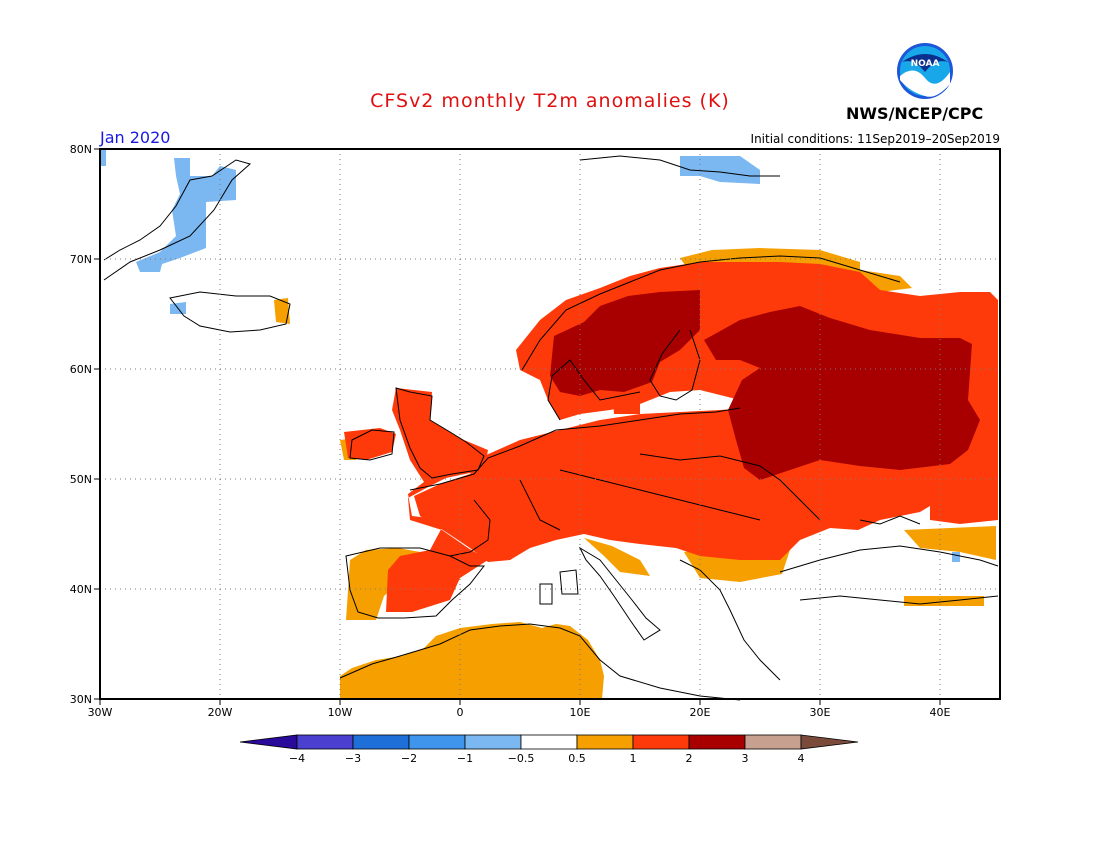 The height and width of the screenshot is (850, 1100). Describe the element at coordinates (493, 742) in the screenshot. I see `colorbar-seg--1` at that location.